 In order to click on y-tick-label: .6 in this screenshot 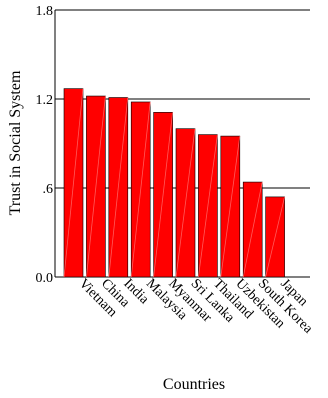, I will do `click(48, 189)`.